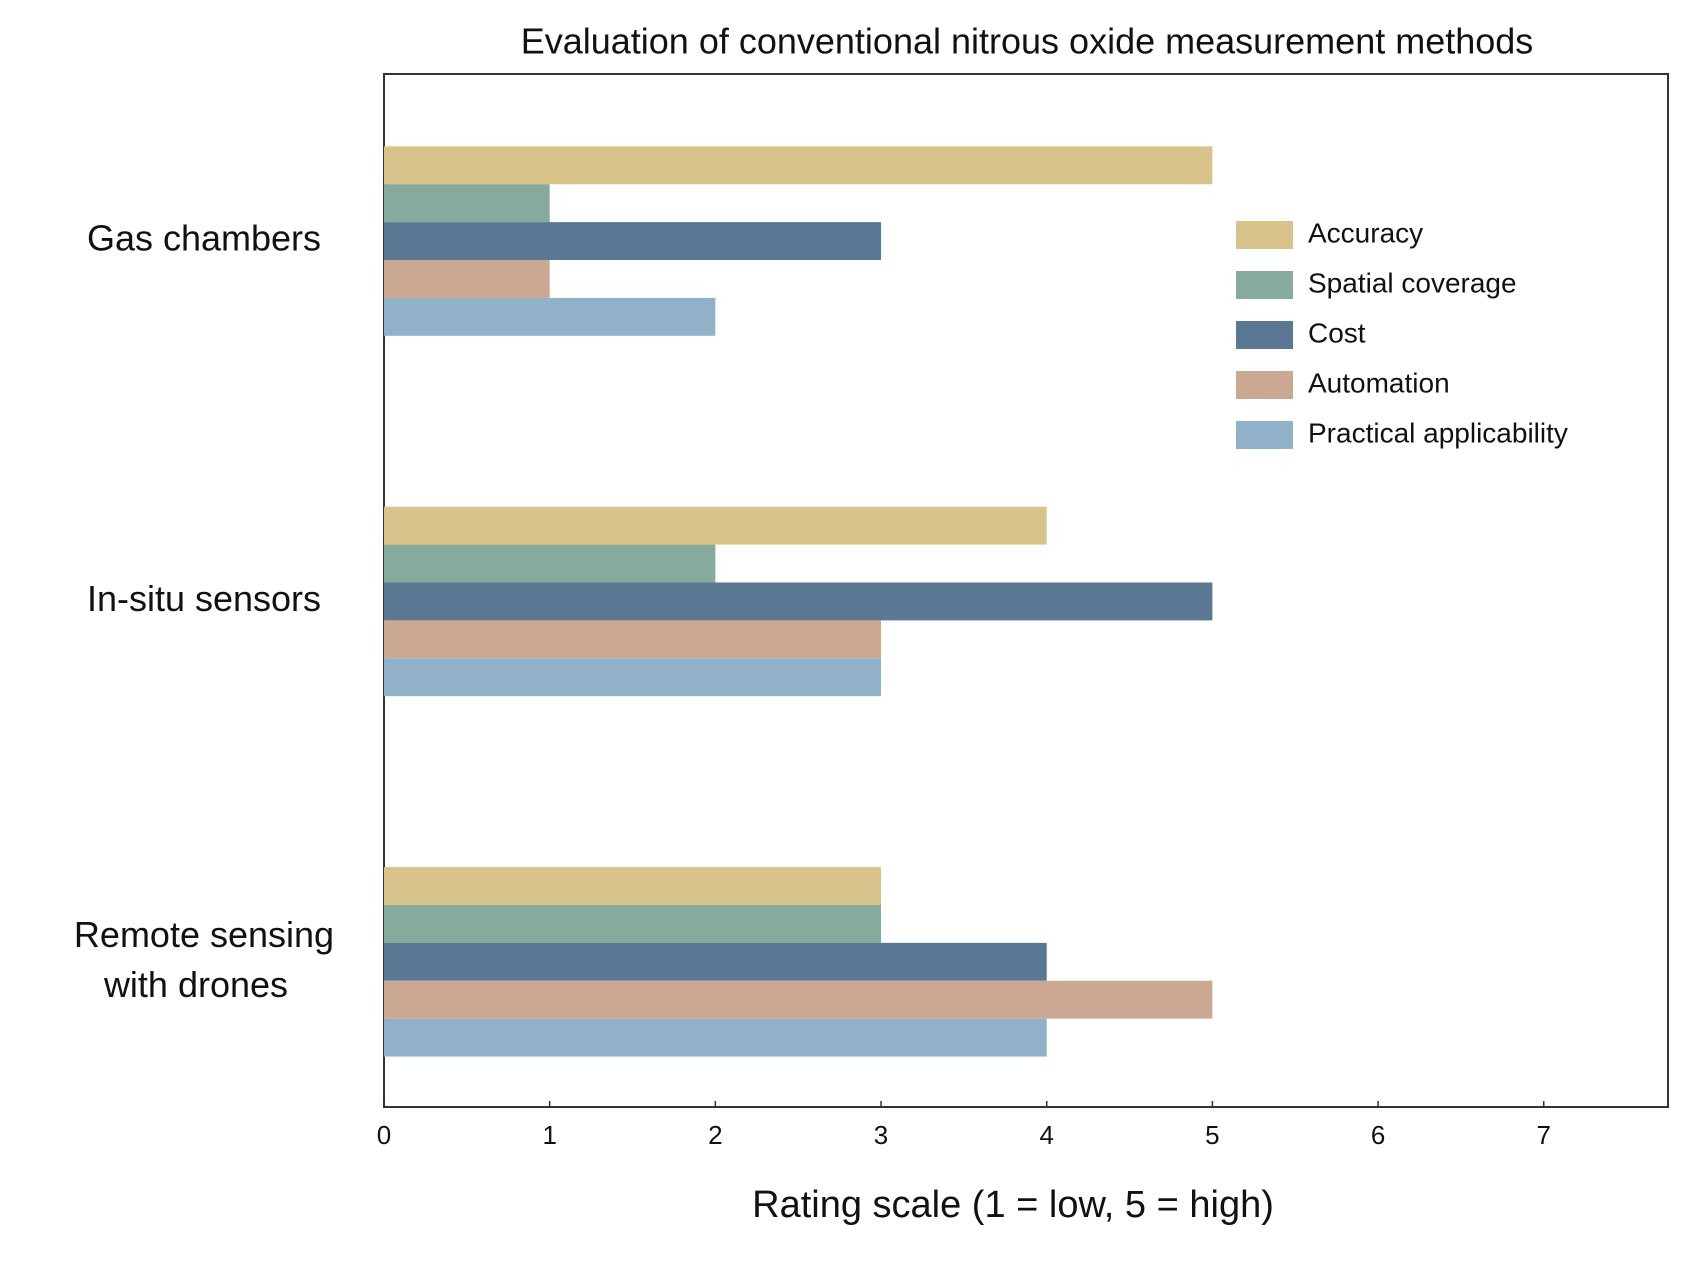  What do you see at coordinates (1379, 382) in the screenshot?
I see `legend-label: Automation` at bounding box center [1379, 382].